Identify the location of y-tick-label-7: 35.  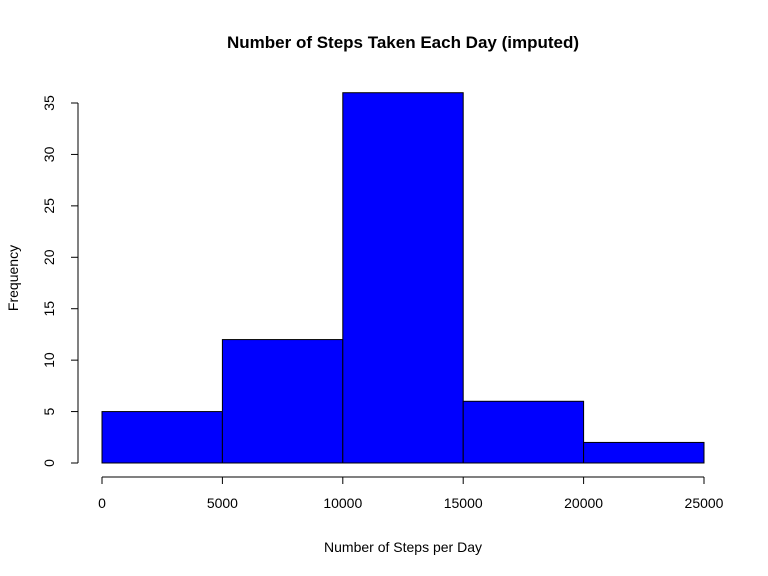
(49, 103).